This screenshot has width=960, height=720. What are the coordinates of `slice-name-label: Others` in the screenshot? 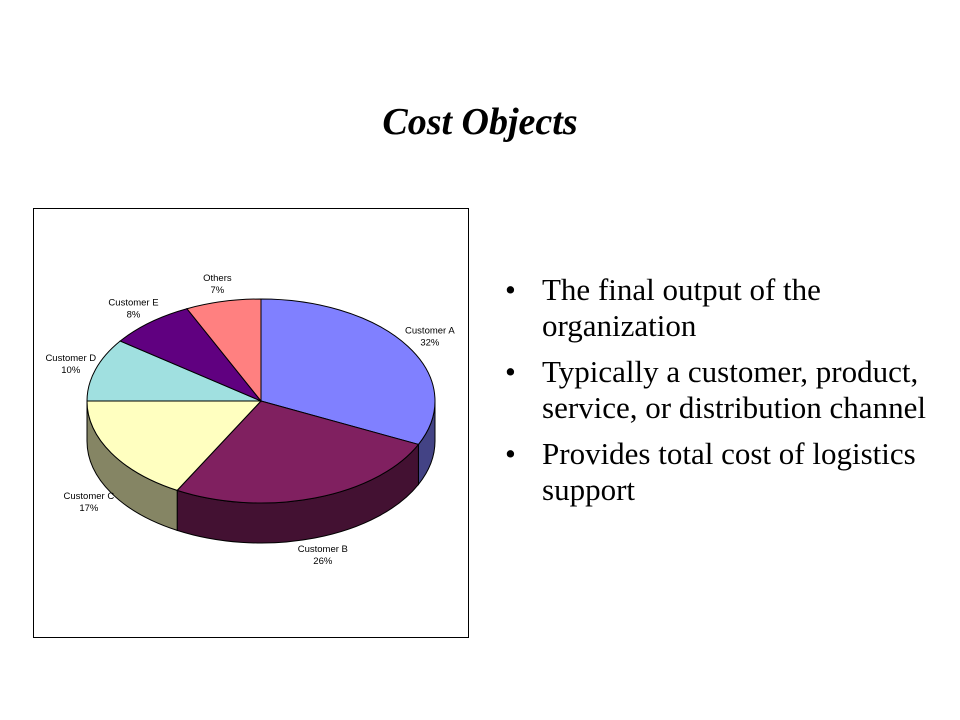 It's located at (217, 278).